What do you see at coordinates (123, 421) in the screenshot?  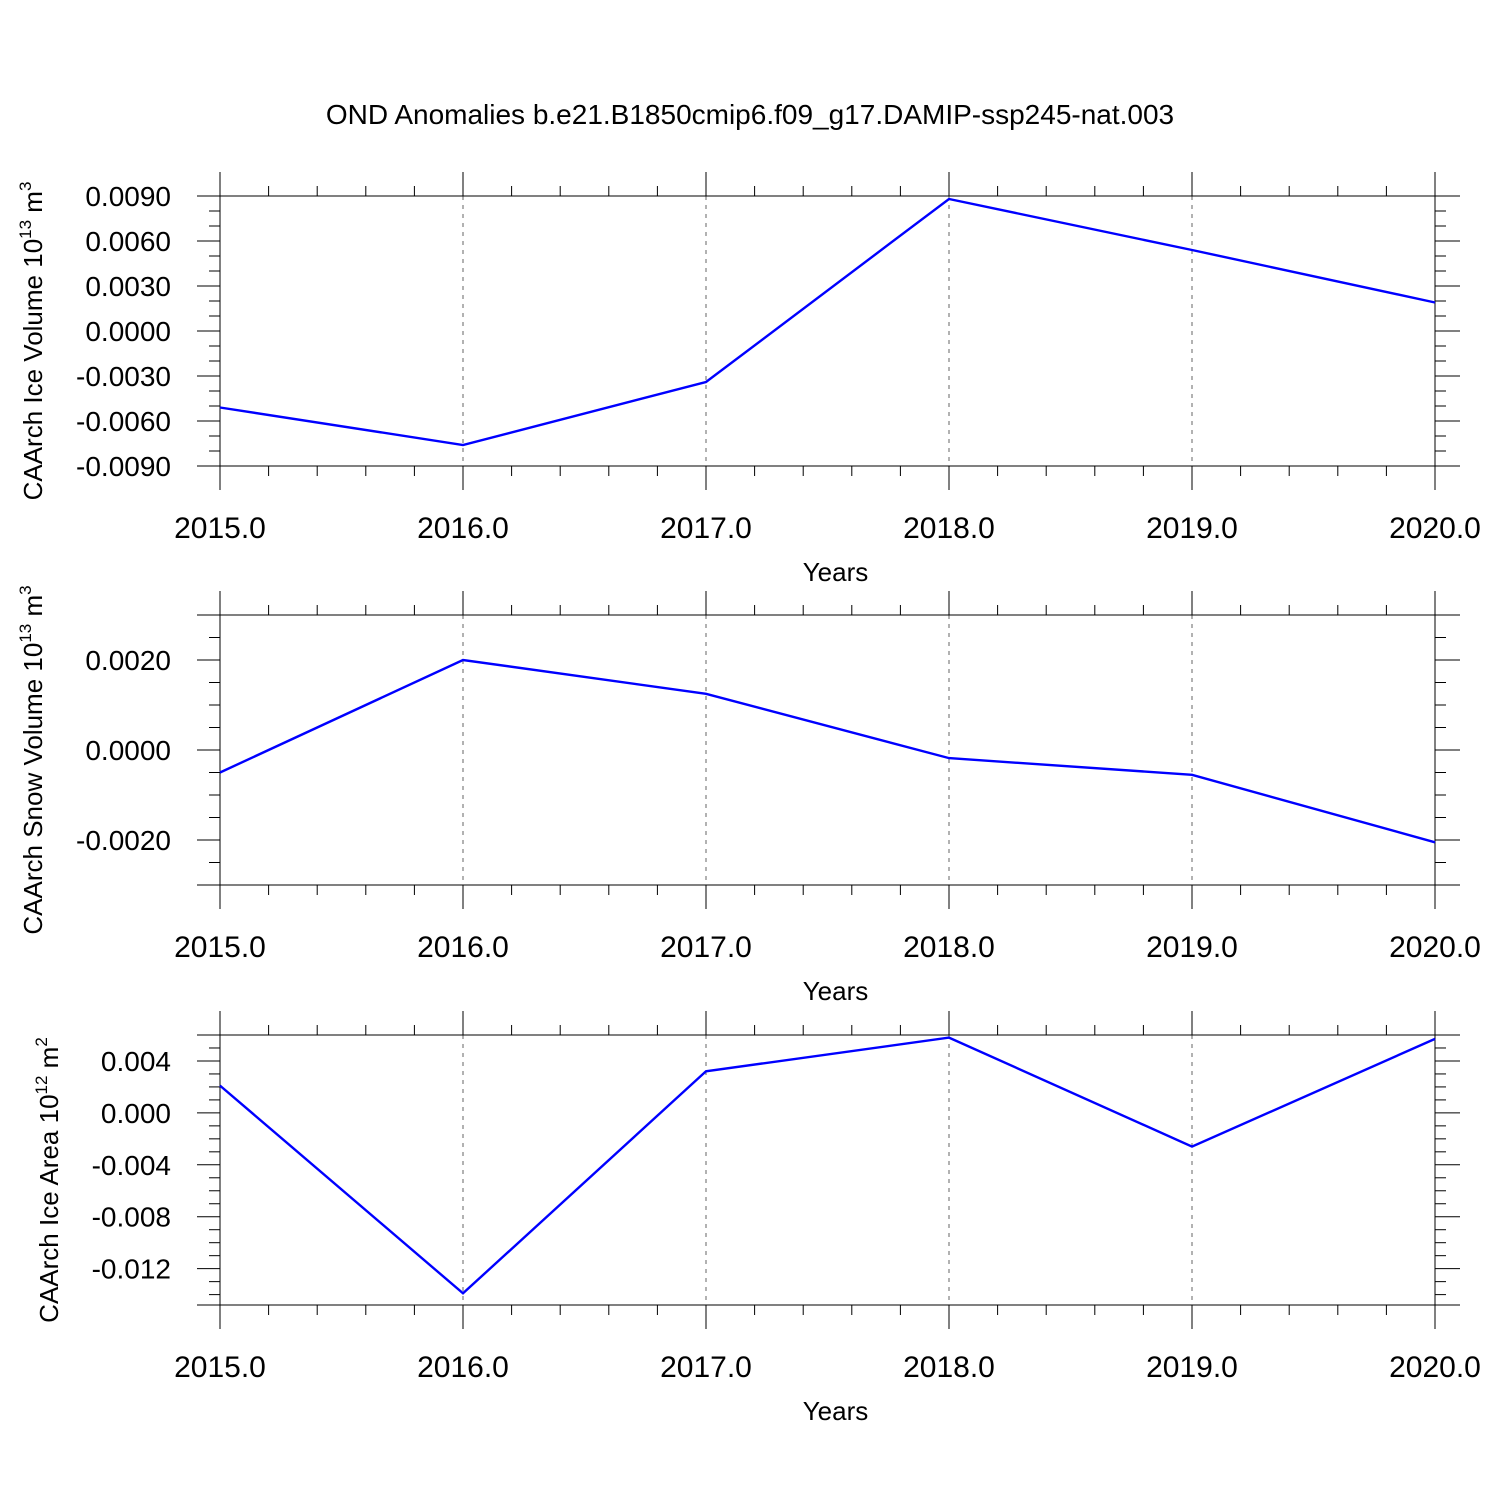 I see `y-tick-label: -0.0060` at bounding box center [123, 421].